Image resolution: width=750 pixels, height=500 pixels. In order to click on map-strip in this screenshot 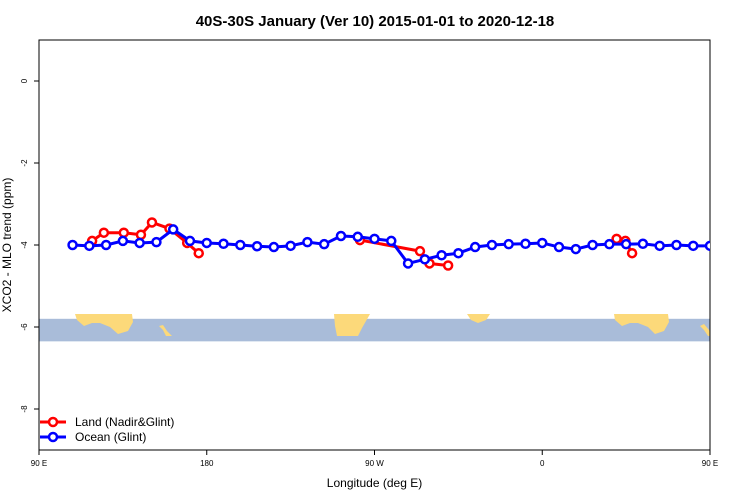, I will do `click(374, 328)`.